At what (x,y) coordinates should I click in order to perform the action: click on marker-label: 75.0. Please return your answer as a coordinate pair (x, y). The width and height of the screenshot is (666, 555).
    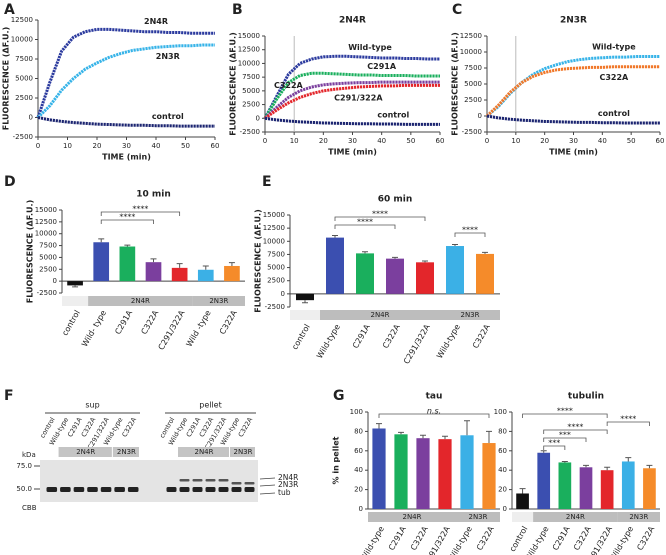
    Looking at the image, I should click on (24, 466).